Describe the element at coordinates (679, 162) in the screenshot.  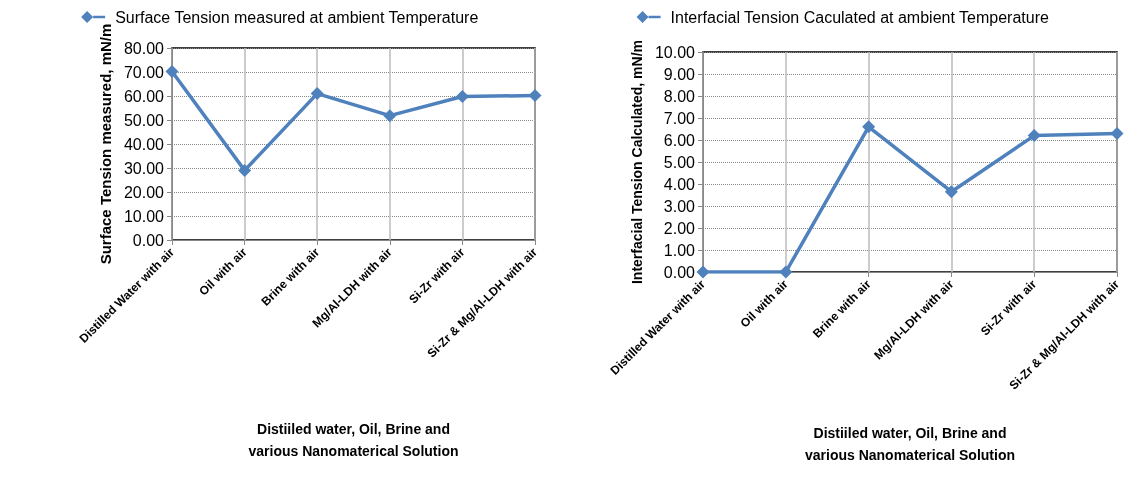
I see `y-tick-label: 5.00` at that location.